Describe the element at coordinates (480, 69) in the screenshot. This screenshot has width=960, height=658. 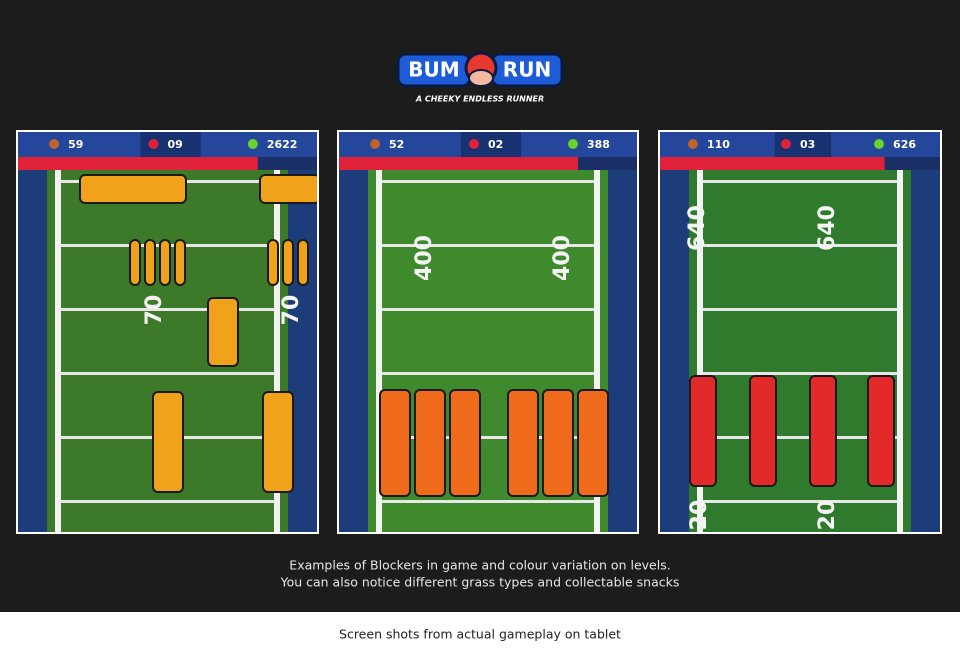
I see `logo: BUM RUN` at that location.